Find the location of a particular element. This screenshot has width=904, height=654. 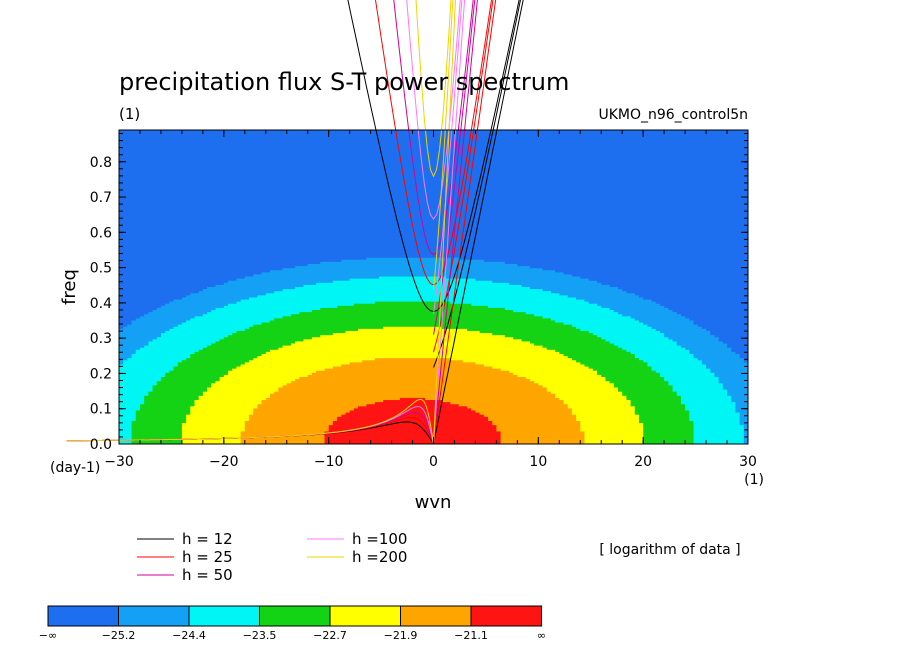

y-tick-label: 0.3 is located at coordinates (101, 339).